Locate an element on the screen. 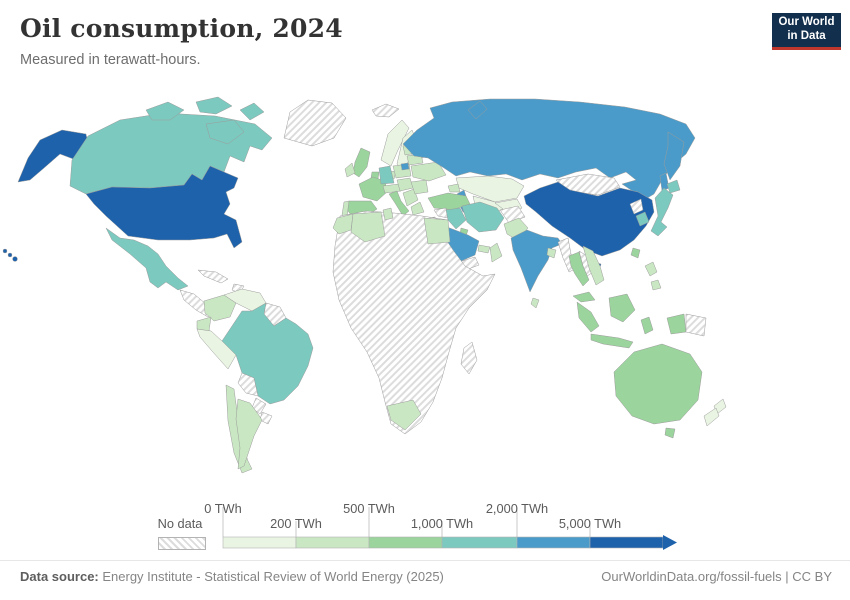 This screenshot has height=600, width=850. country-thailand is located at coordinates (579, 269).